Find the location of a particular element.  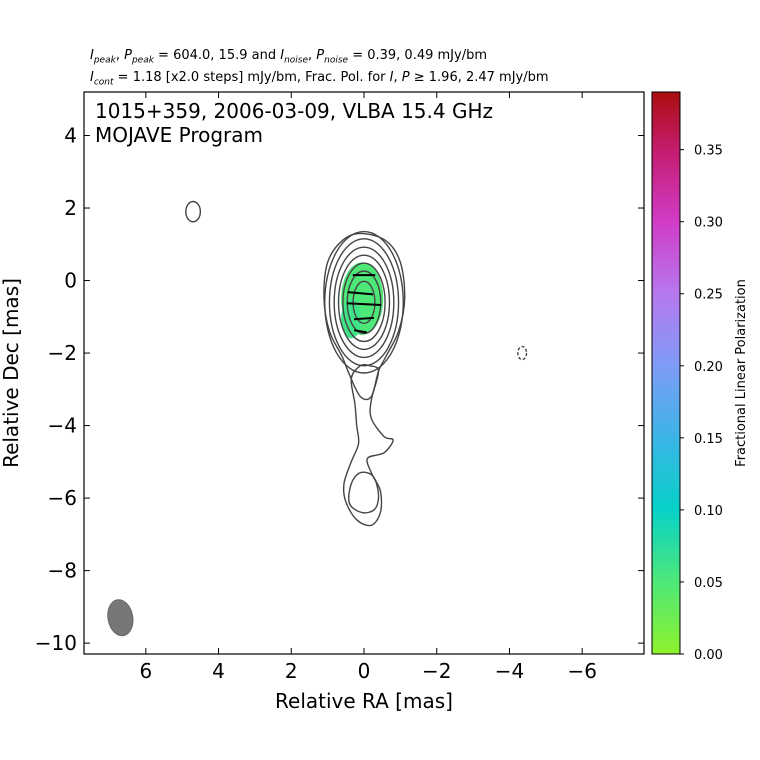

colorbar-label: Fractional Linear Polarization is located at coordinates (741, 373).